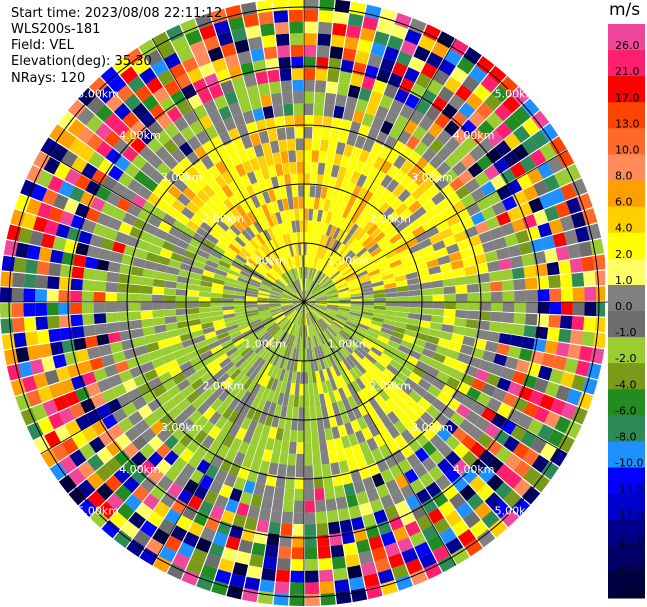 Image resolution: width=647 pixels, height=607 pixels. I want to click on colorbar-swatch, so click(626, 63).